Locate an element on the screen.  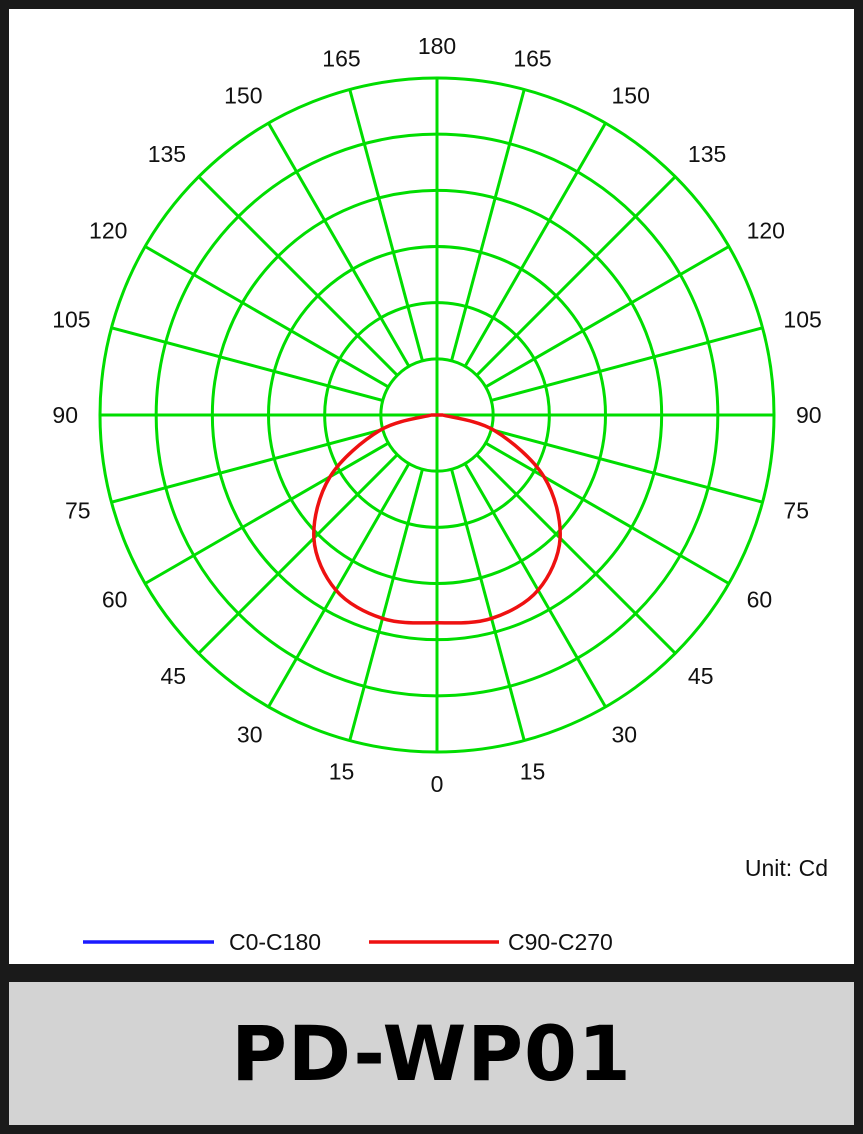
tick-right-60: 60 is located at coordinates (760, 600).